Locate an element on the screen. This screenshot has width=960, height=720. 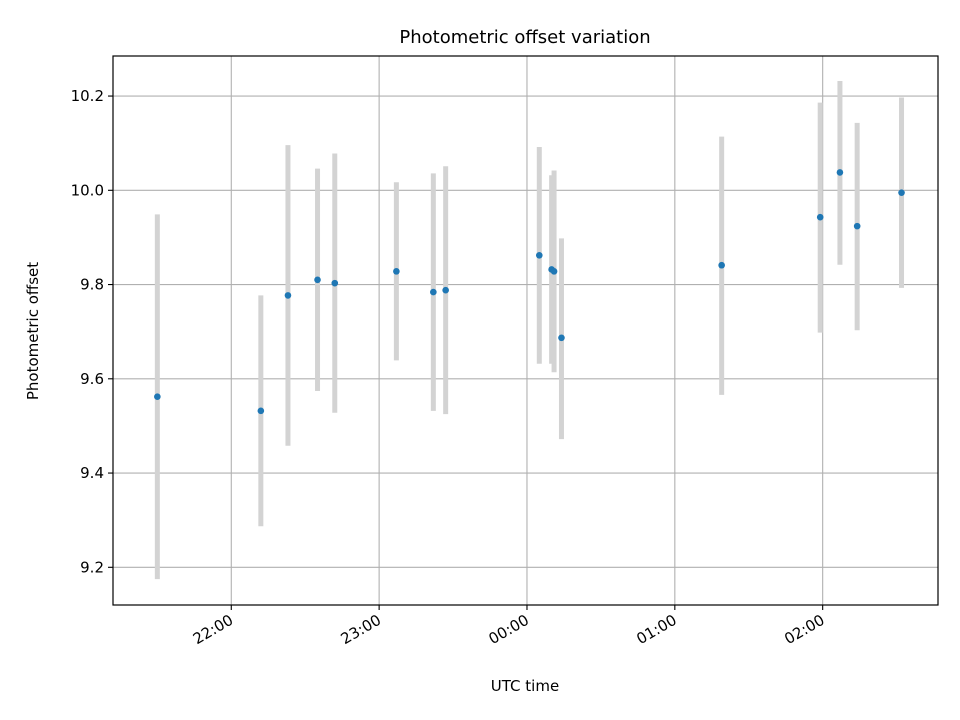
y-tick-label: 10.2 is located at coordinates (87, 96).